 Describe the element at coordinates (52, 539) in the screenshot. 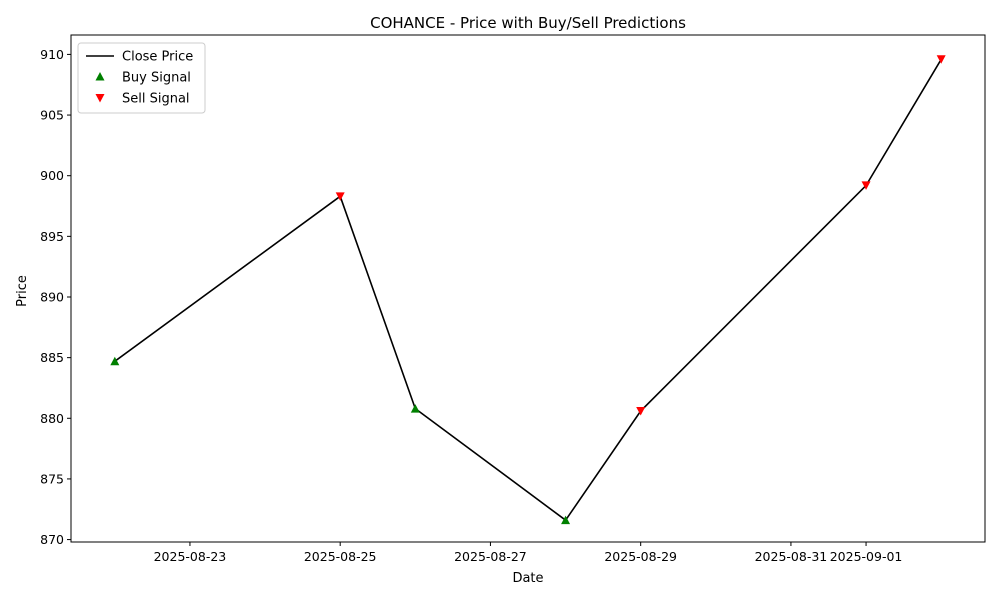

I see `y-tick-label: 870` at that location.